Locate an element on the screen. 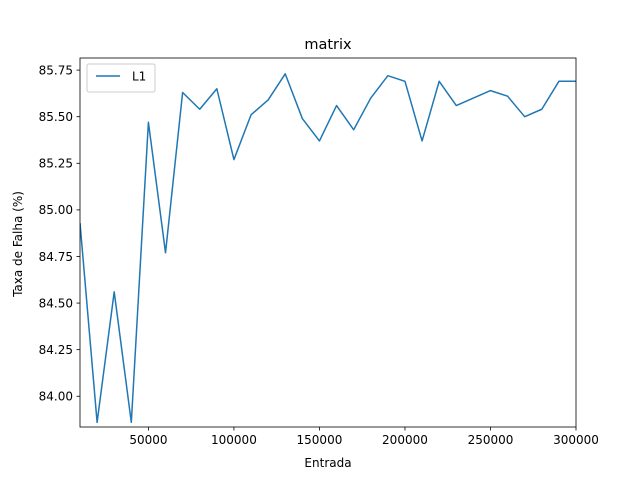  y-tick-label: 84.00 is located at coordinates (56, 397).